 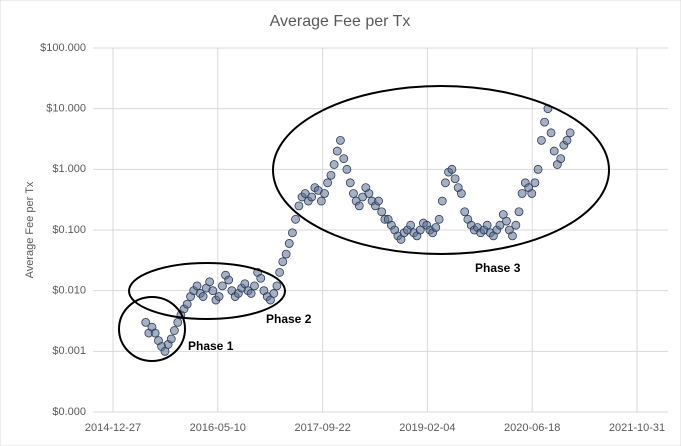 I want to click on y-tick-label: $0.001, so click(x=69, y=351).